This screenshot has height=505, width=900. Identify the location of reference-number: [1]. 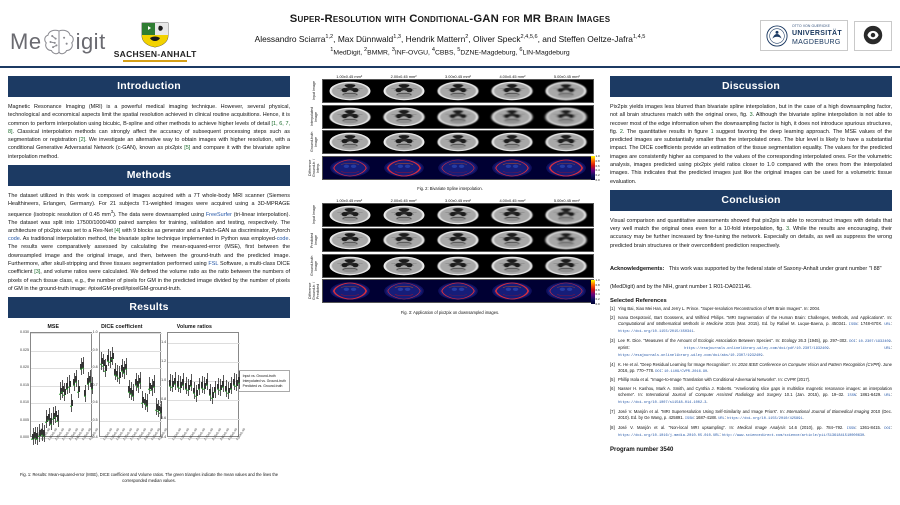
(612, 308).